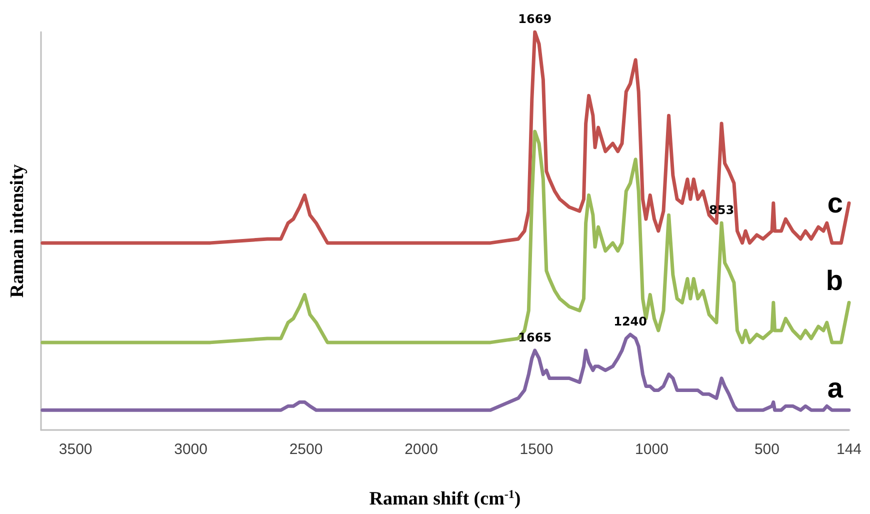 This screenshot has height=514, width=870. What do you see at coordinates (537, 449) in the screenshot?
I see `x-tick-label: 1500` at bounding box center [537, 449].